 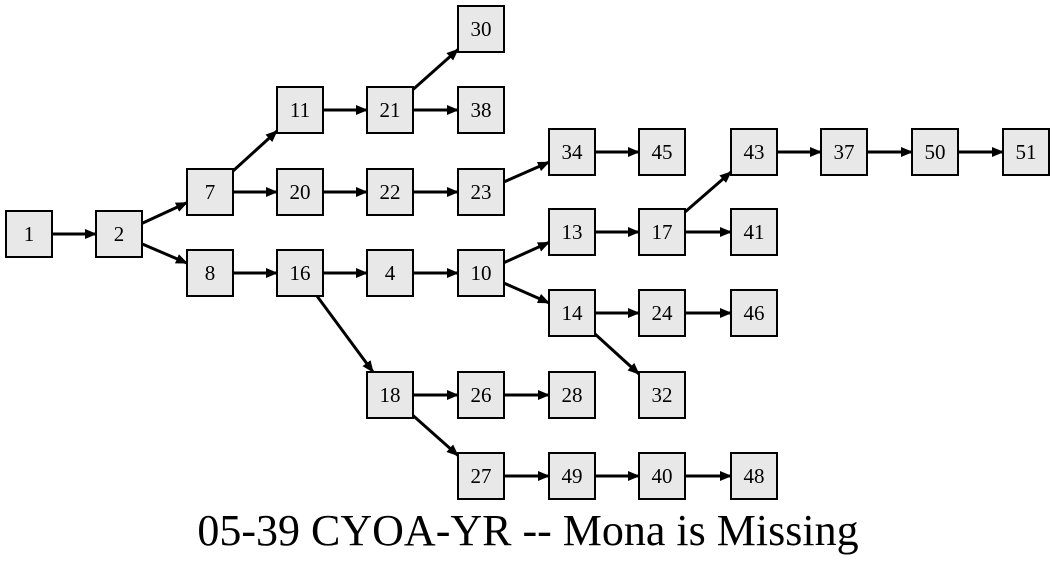 I want to click on node-4: 4, so click(x=390, y=273).